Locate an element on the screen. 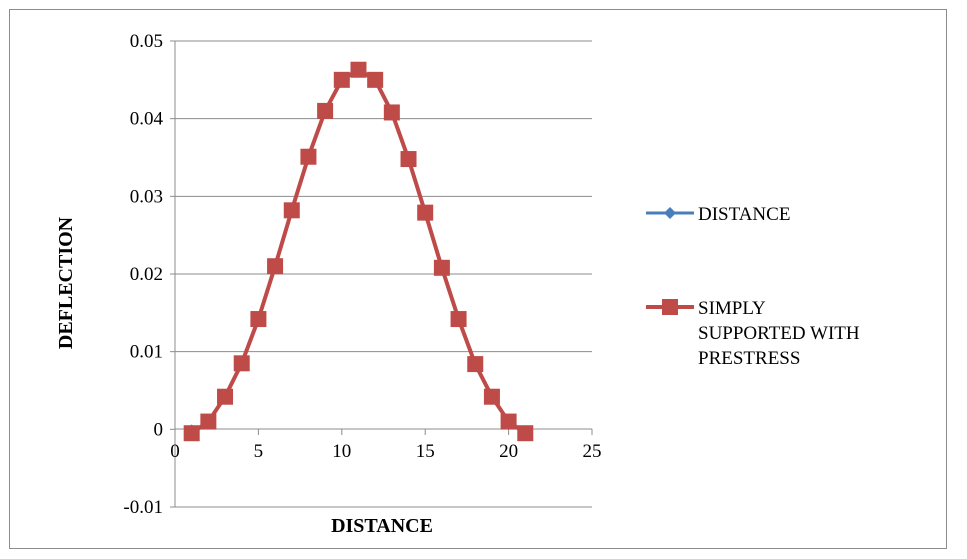  y-tick-label: 0.01 is located at coordinates (146, 352).